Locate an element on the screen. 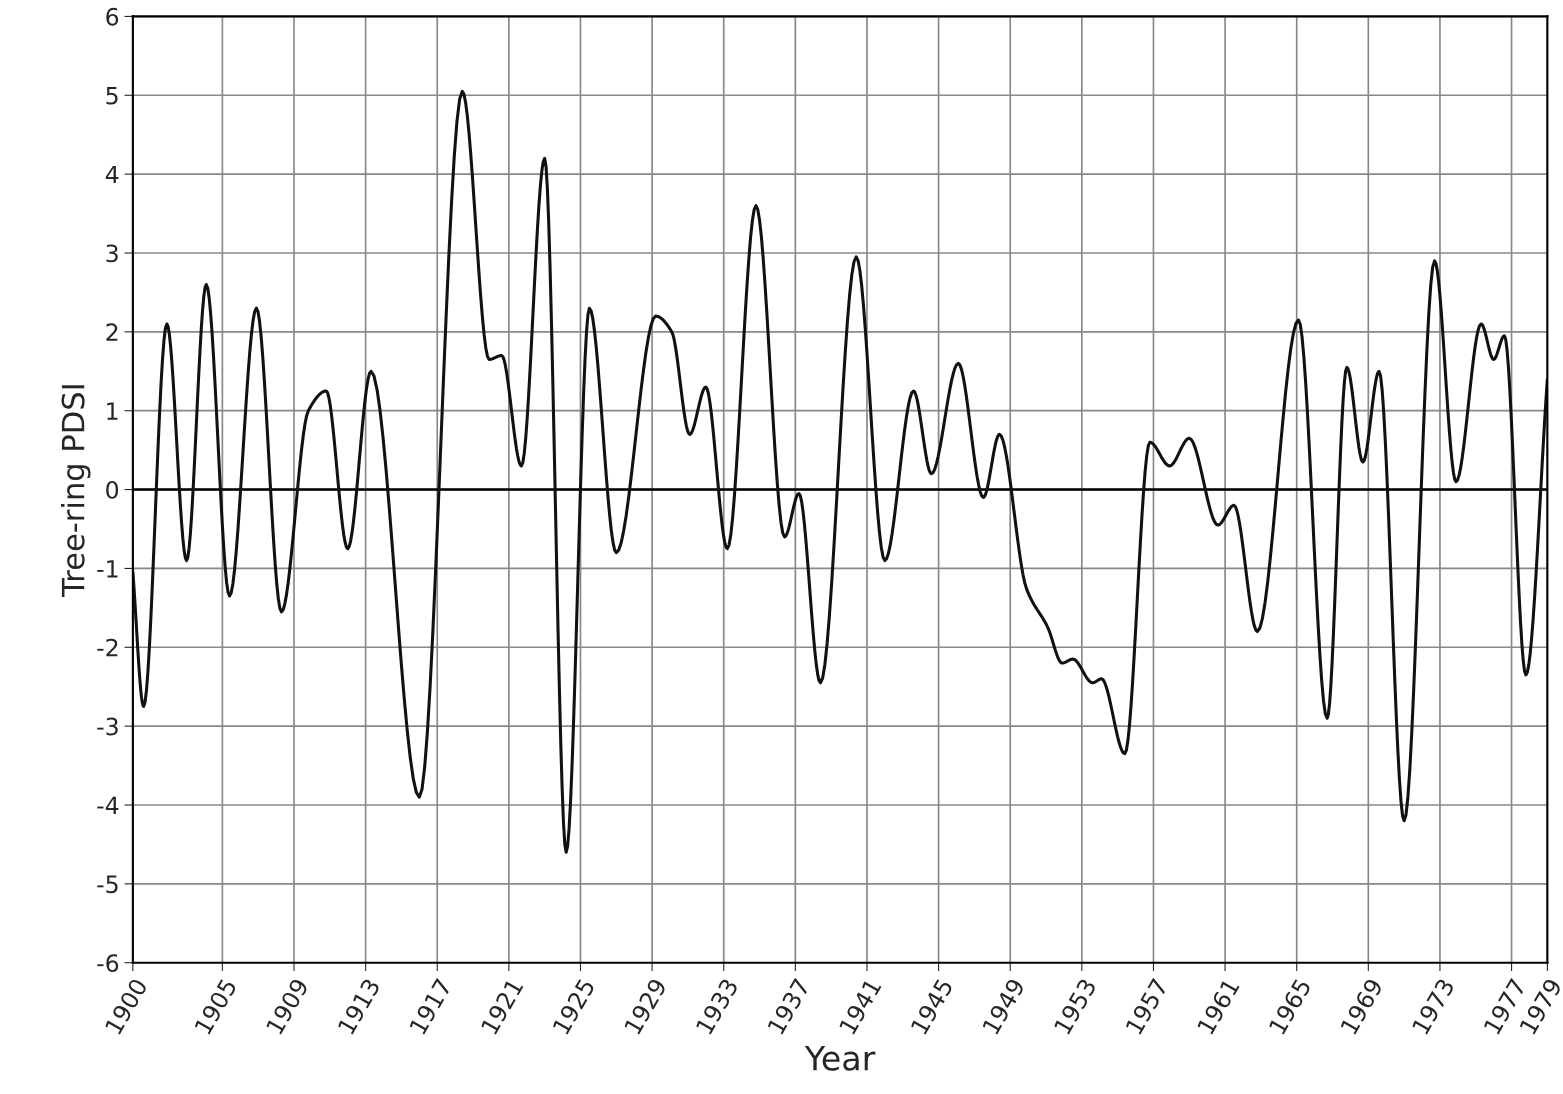  x-axis-title: Year is located at coordinates (840, 1058).